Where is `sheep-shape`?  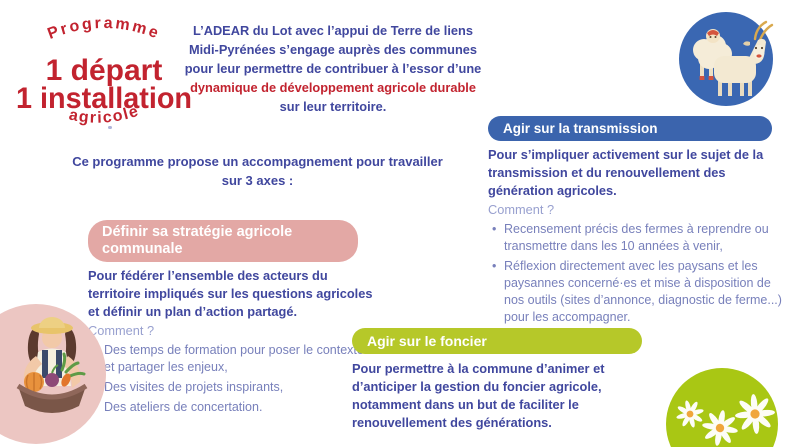 sheep-shape is located at coordinates (712, 54).